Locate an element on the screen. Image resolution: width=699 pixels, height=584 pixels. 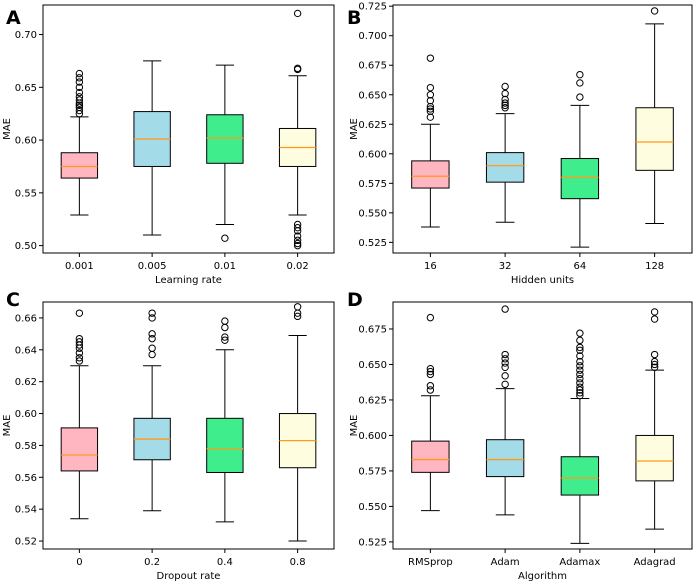
x-tick-label: 32 is located at coordinates (505, 266).